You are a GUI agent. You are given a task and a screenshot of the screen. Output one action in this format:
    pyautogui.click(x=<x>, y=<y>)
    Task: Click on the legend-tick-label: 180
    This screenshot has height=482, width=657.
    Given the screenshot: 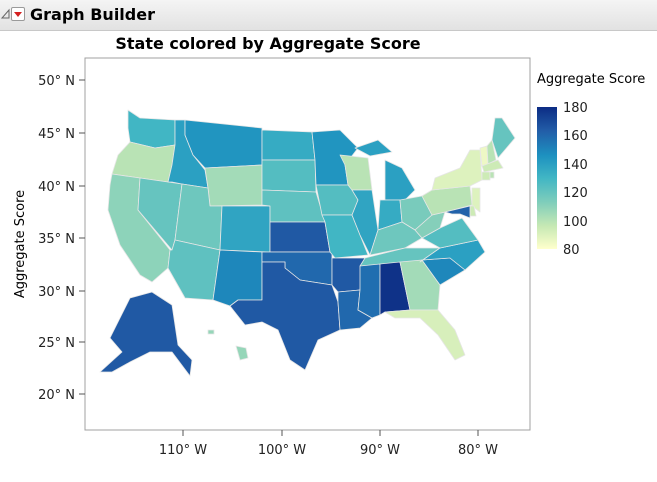 What is the action you would take?
    pyautogui.click(x=575, y=108)
    